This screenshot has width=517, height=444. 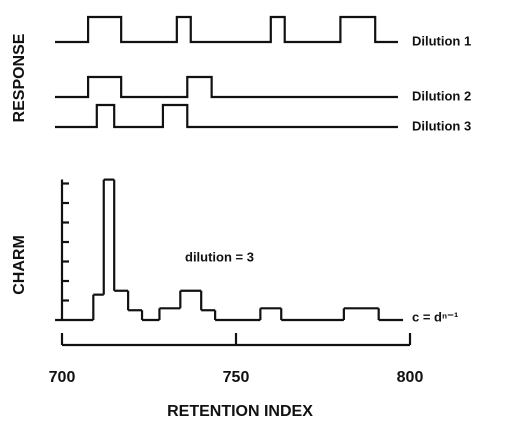 What do you see at coordinates (240, 411) in the screenshot?
I see `x-axis-label: RETENTION INDEX` at bounding box center [240, 411].